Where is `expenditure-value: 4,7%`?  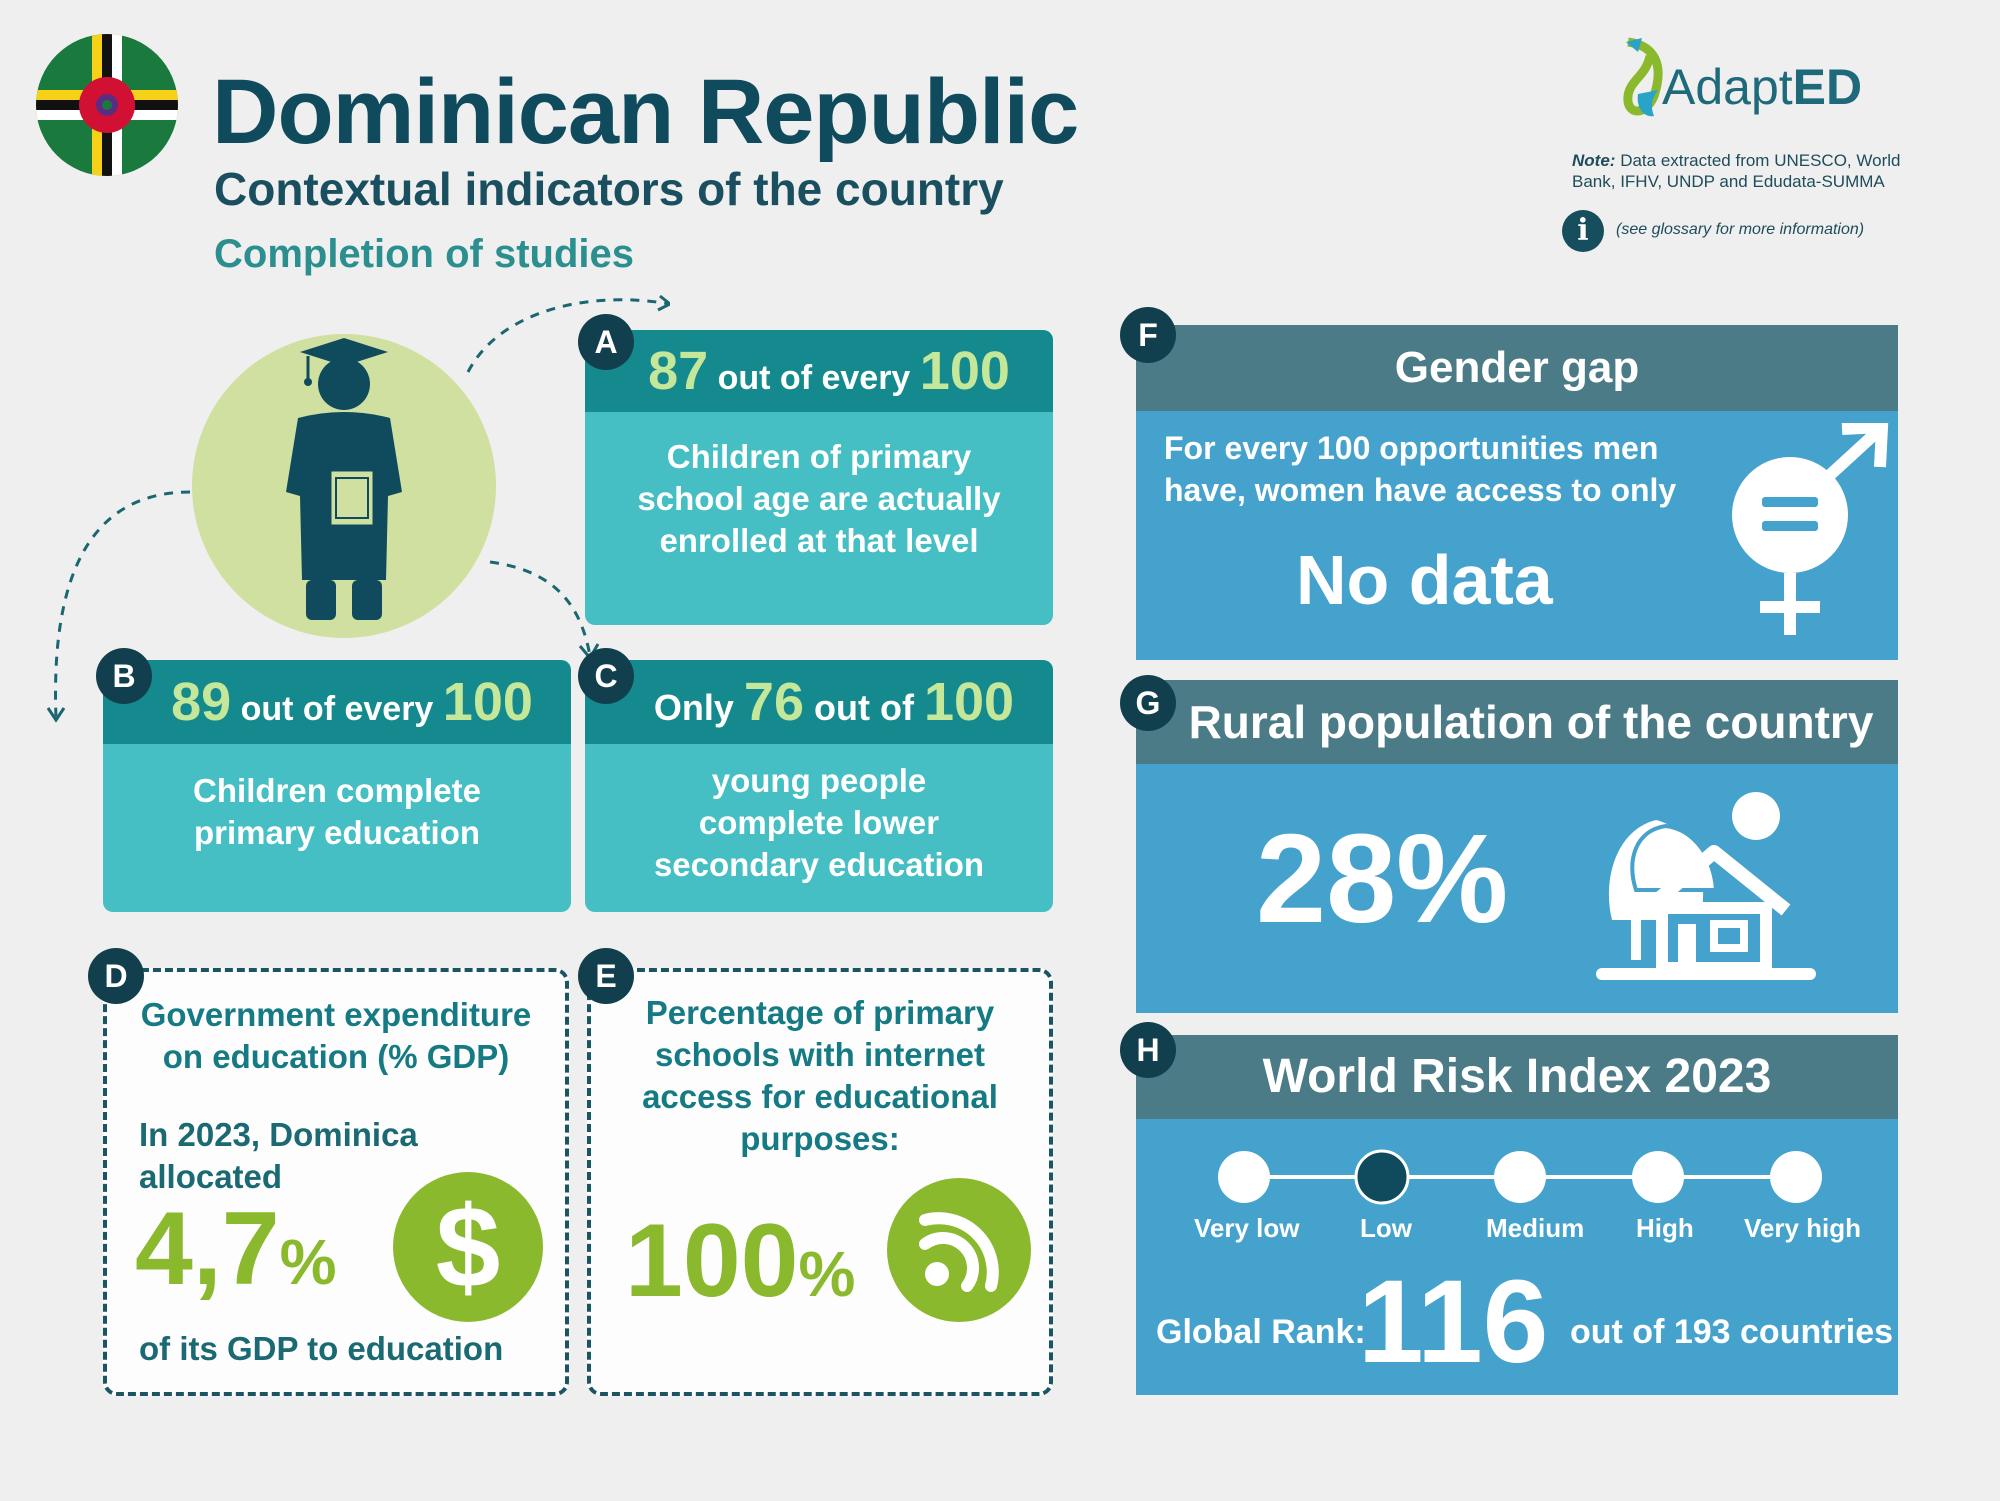 expenditure-value: 4,7% is located at coordinates (236, 1249).